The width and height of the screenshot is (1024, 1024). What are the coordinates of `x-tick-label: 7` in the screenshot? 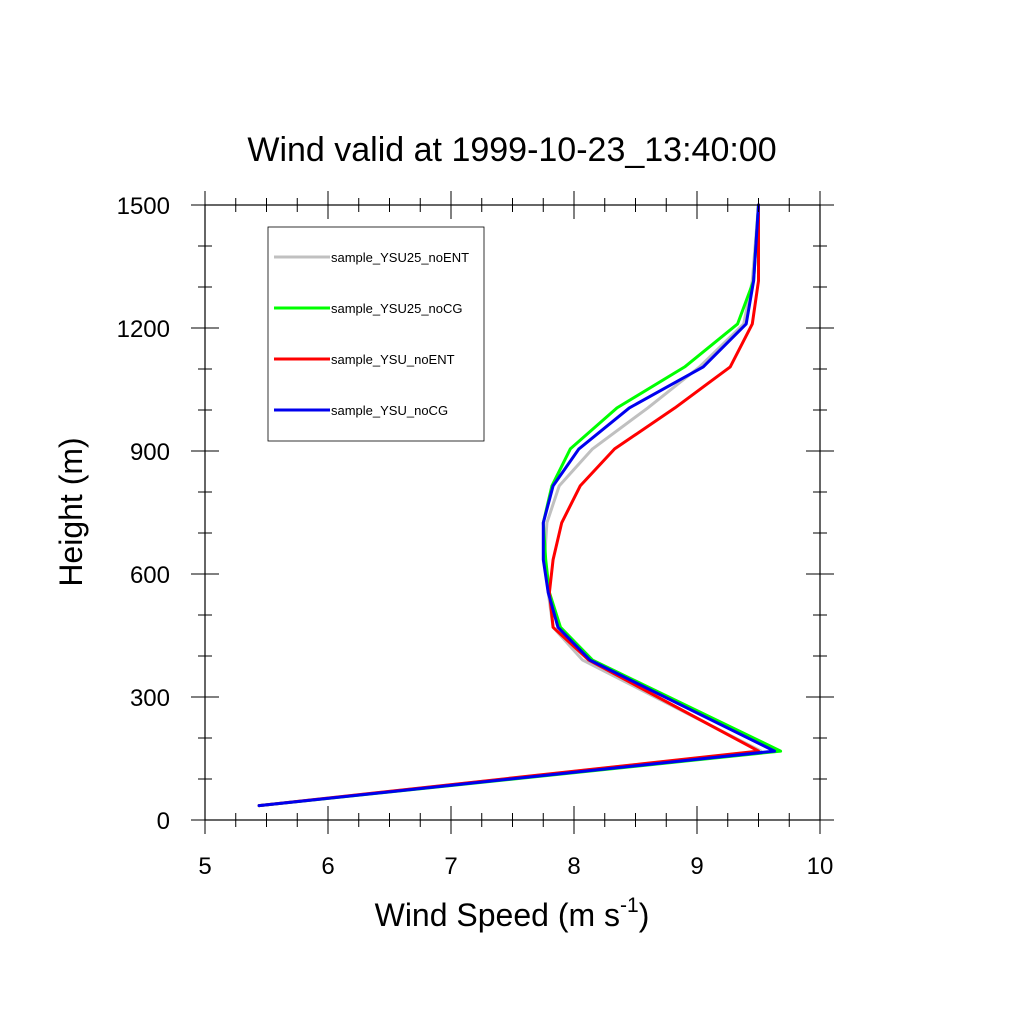 It's located at (450, 866).